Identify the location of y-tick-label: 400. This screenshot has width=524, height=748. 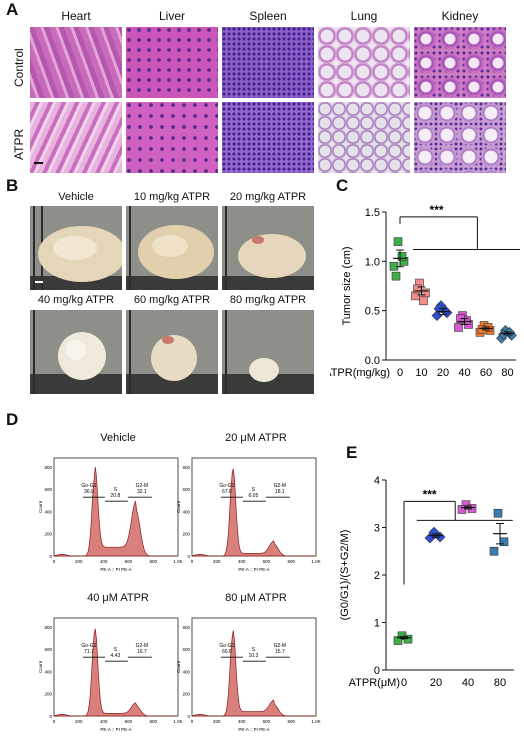
(48, 511).